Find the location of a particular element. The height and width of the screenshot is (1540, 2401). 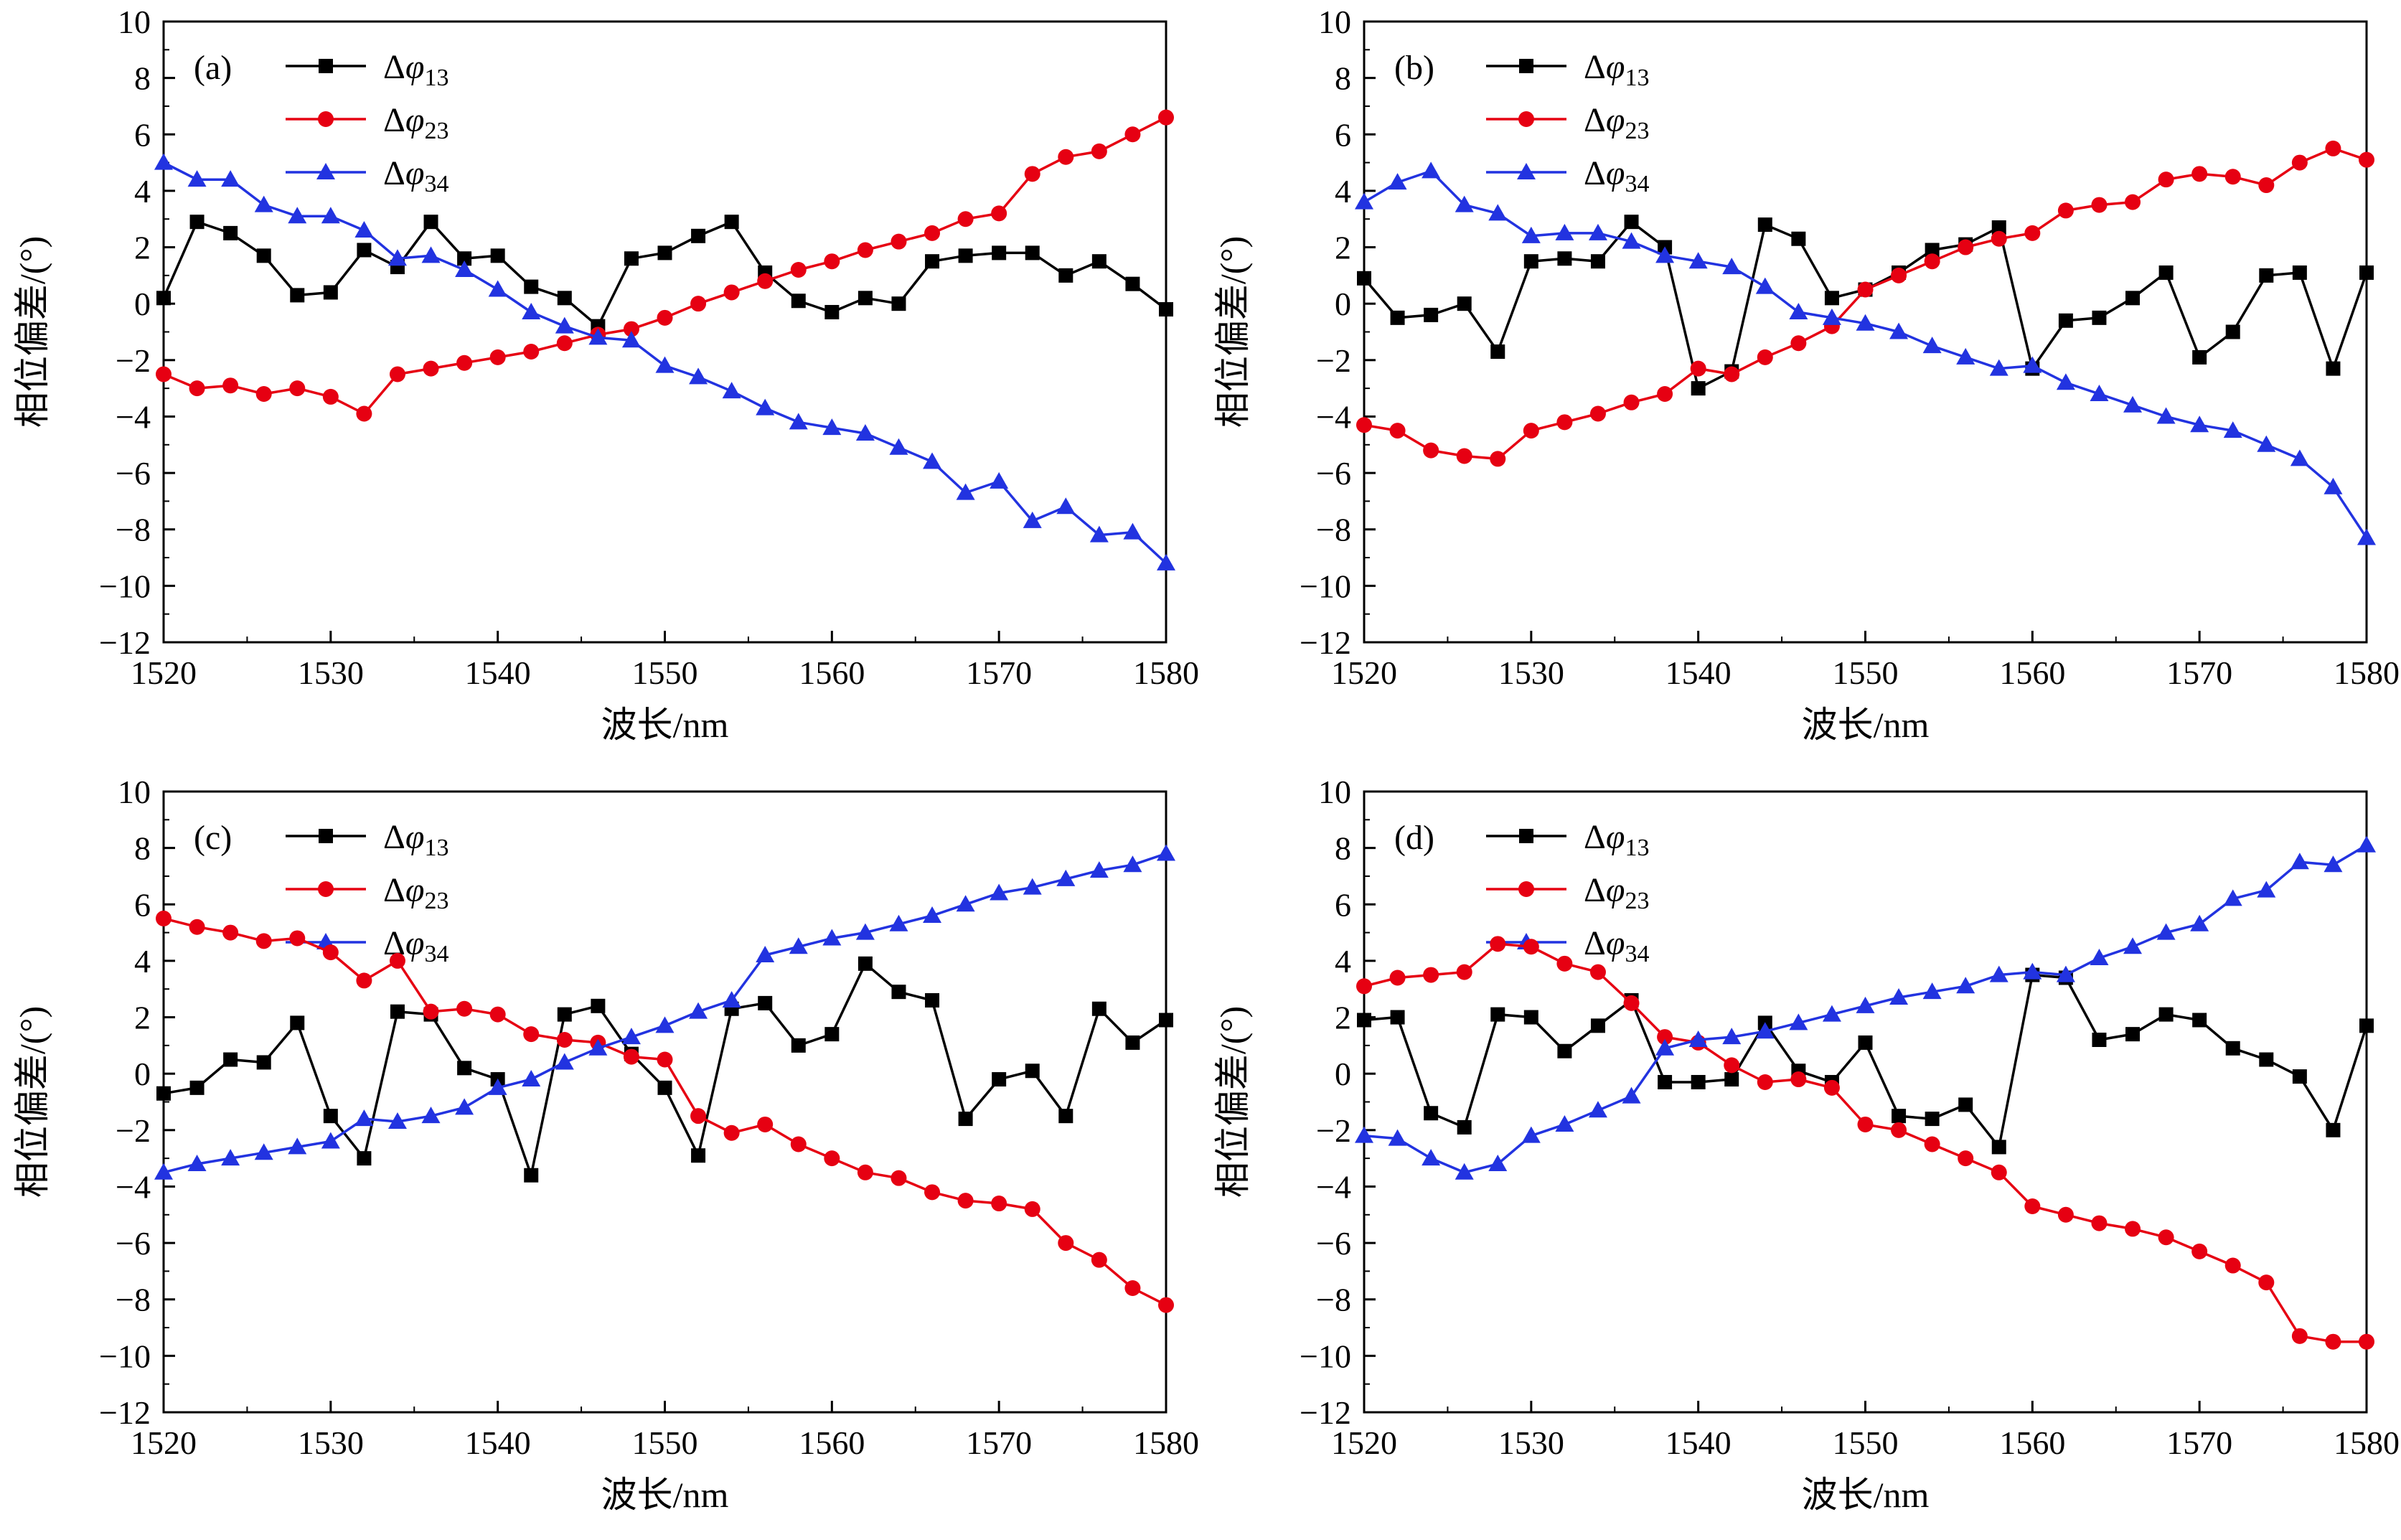

y-tick-label: −4 is located at coordinates (133, 1186).